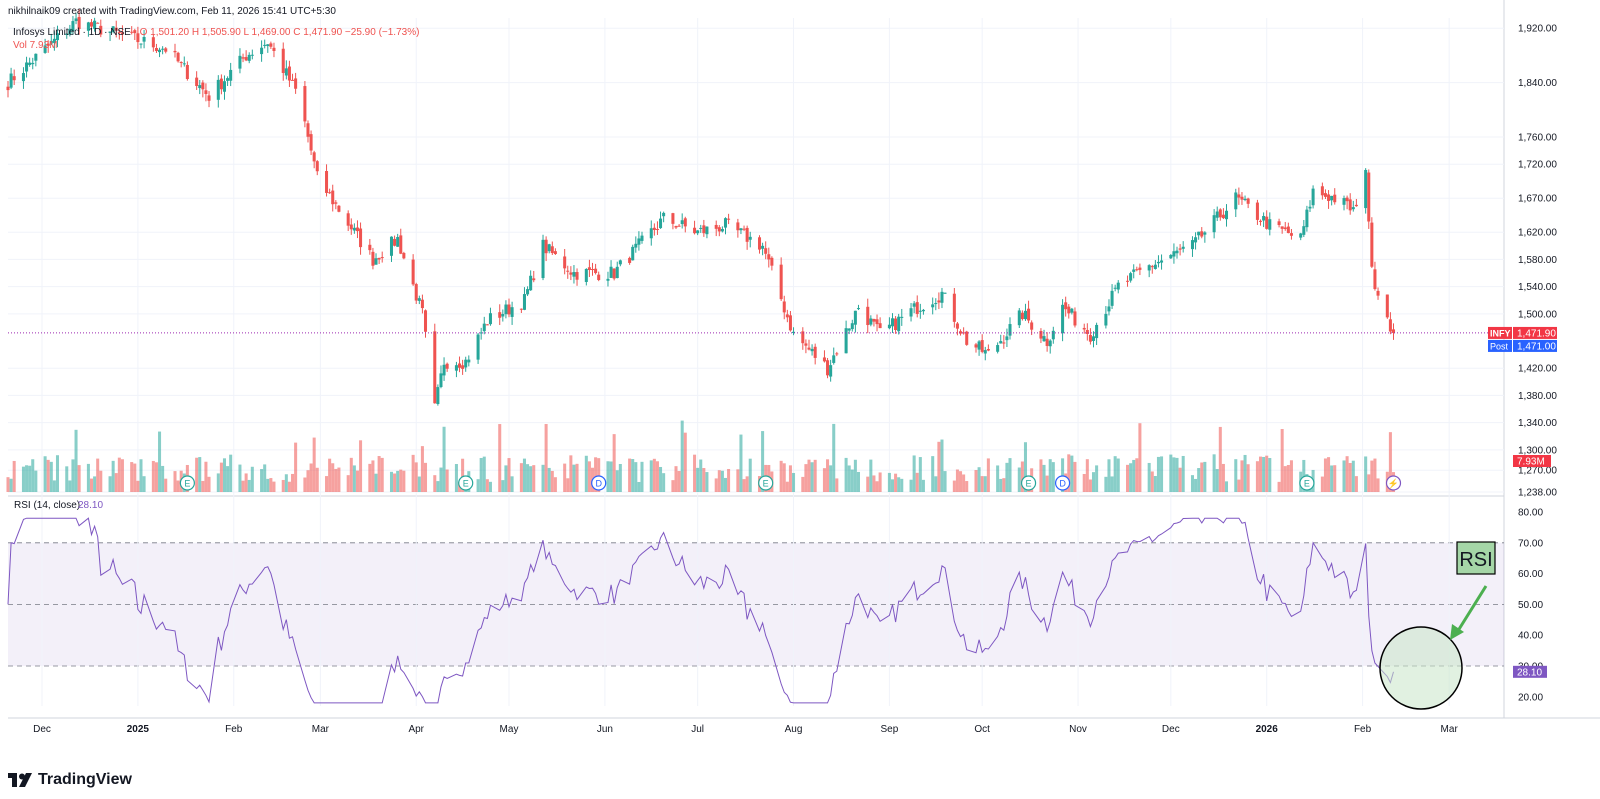 This screenshot has width=1600, height=799. I want to click on event-marker-label: E, so click(766, 484).